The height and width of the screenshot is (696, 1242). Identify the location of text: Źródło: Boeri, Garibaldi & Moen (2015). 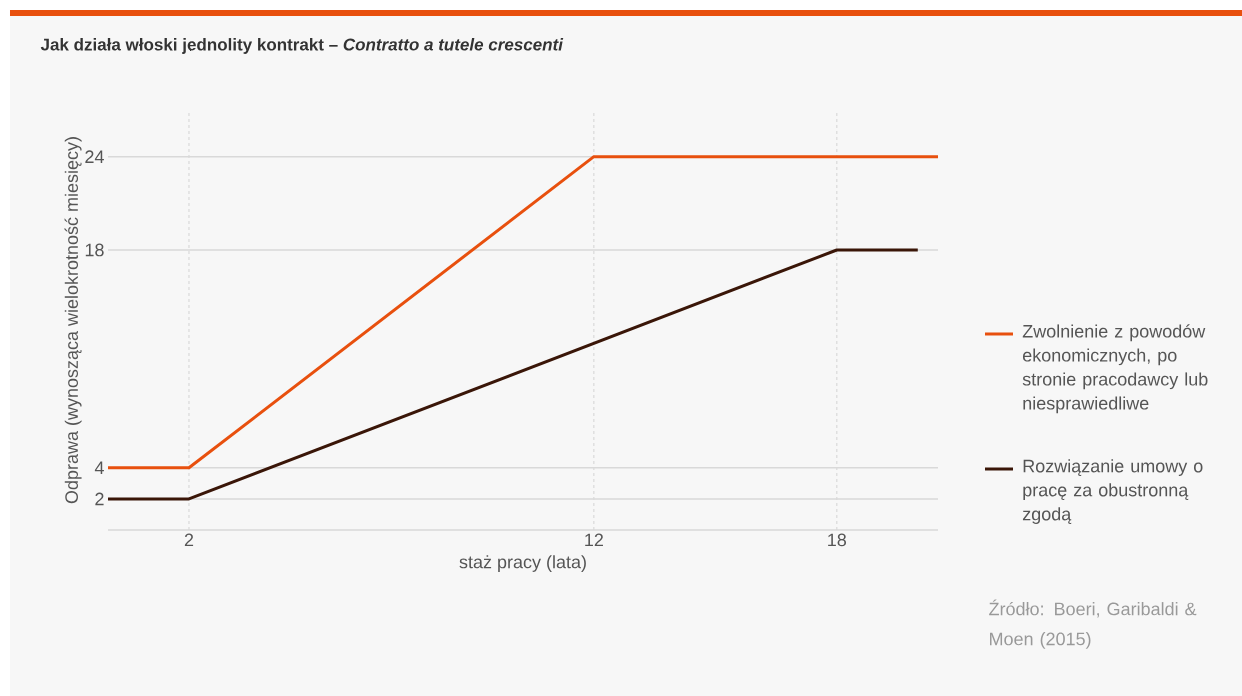
(1093, 624).